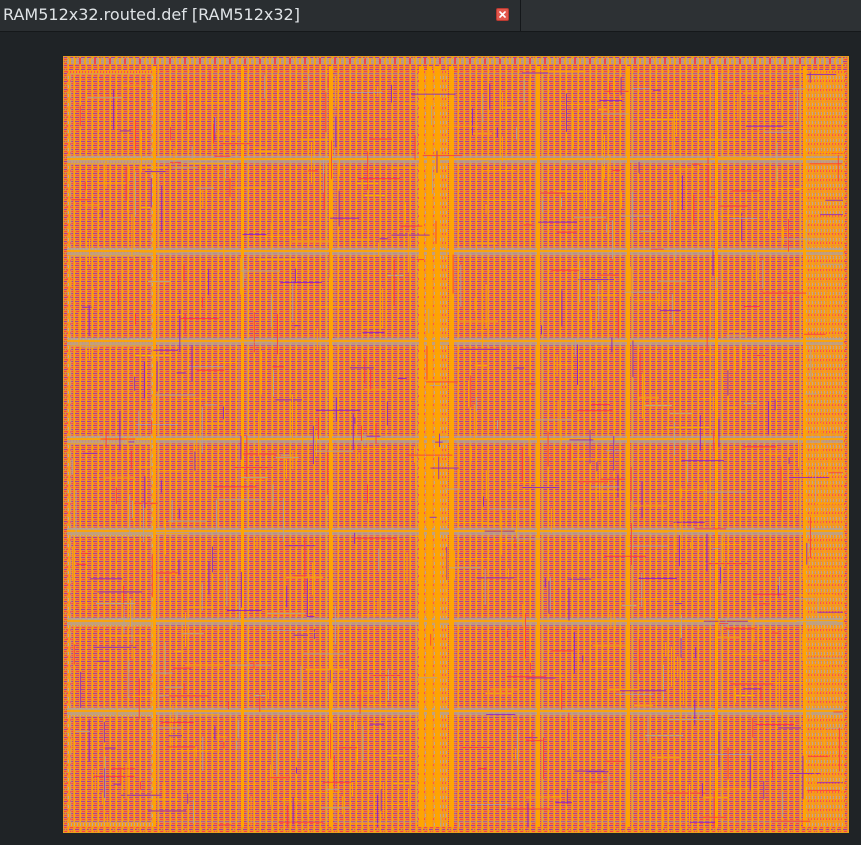 The image size is (861, 845). What do you see at coordinates (151, 14) in the screenshot?
I see `tab-title: RAM512x32.routed.def [RAM512x32]` at bounding box center [151, 14].